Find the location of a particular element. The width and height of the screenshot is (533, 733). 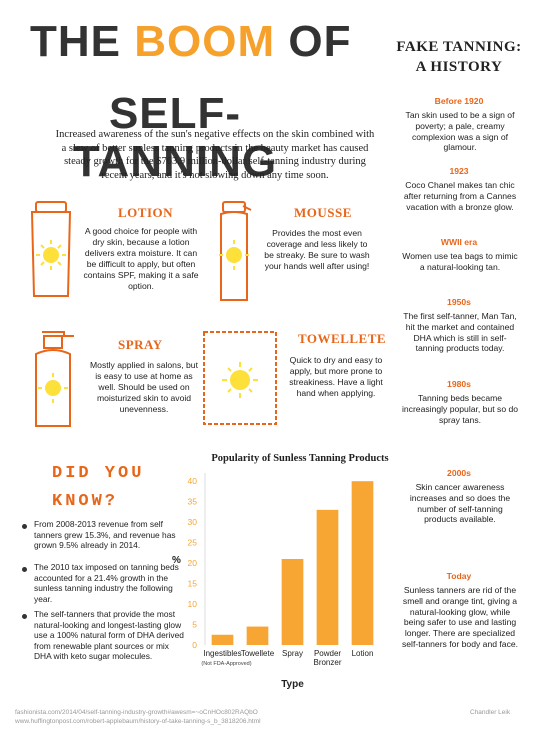

era-label: 2000s is located at coordinates (459, 473).